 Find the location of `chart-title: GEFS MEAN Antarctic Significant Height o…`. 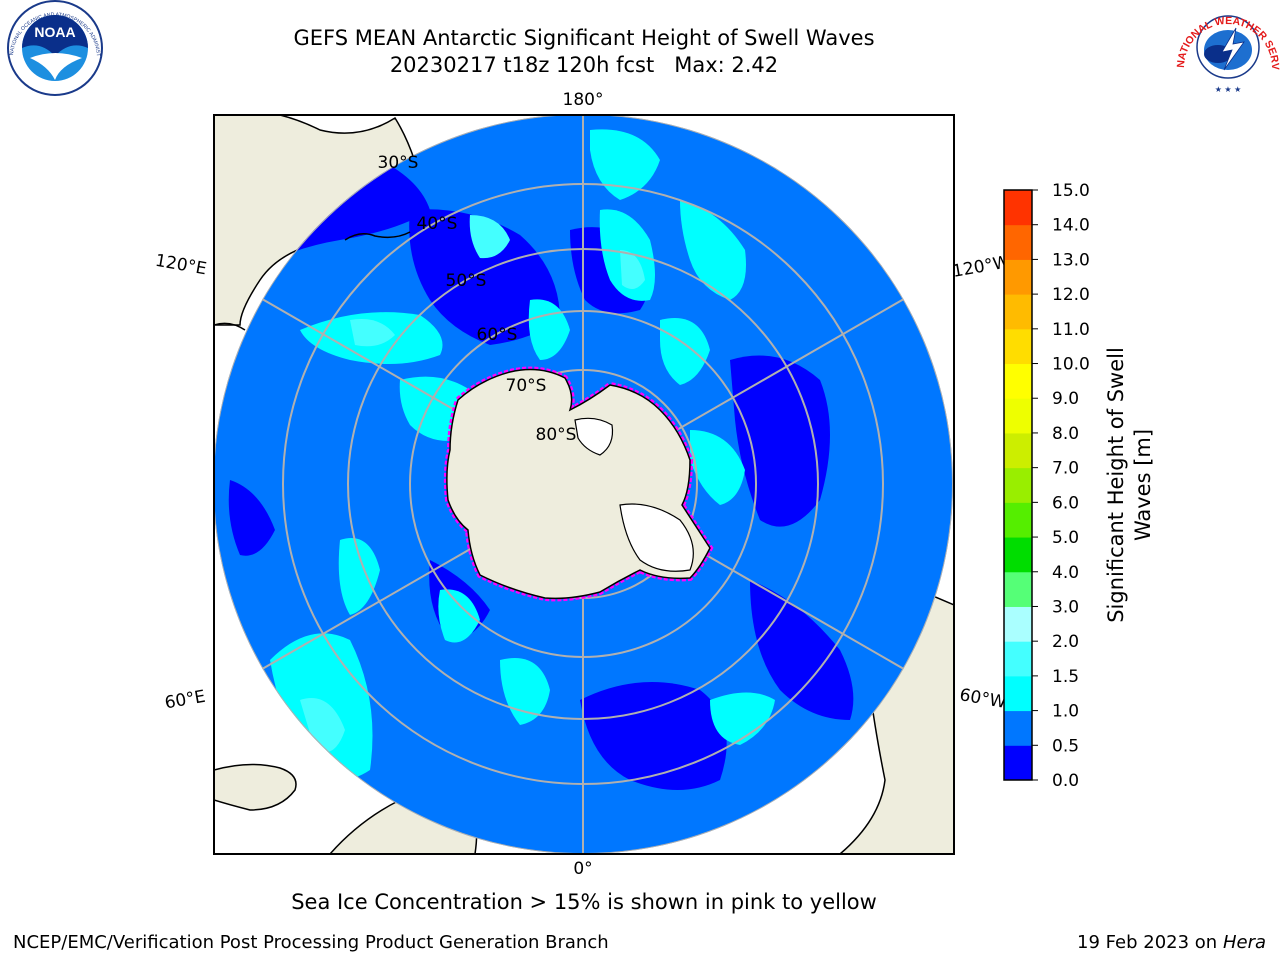

chart-title: GEFS MEAN Antarctic Significant Height o… is located at coordinates (584, 38).